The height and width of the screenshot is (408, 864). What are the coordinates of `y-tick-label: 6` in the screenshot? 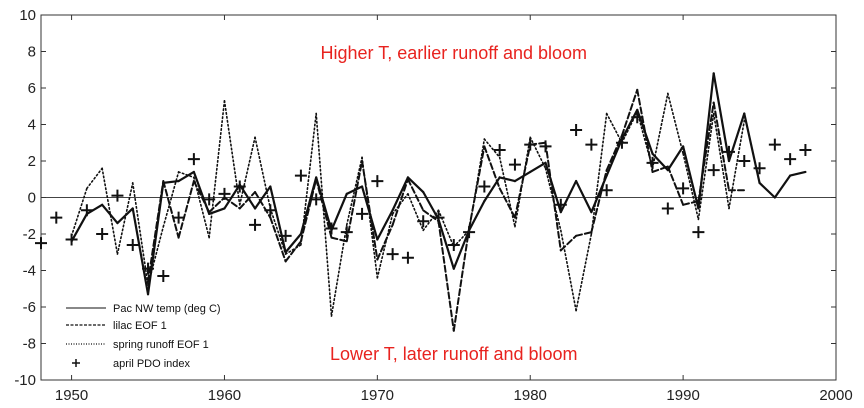 It's located at (32, 88).